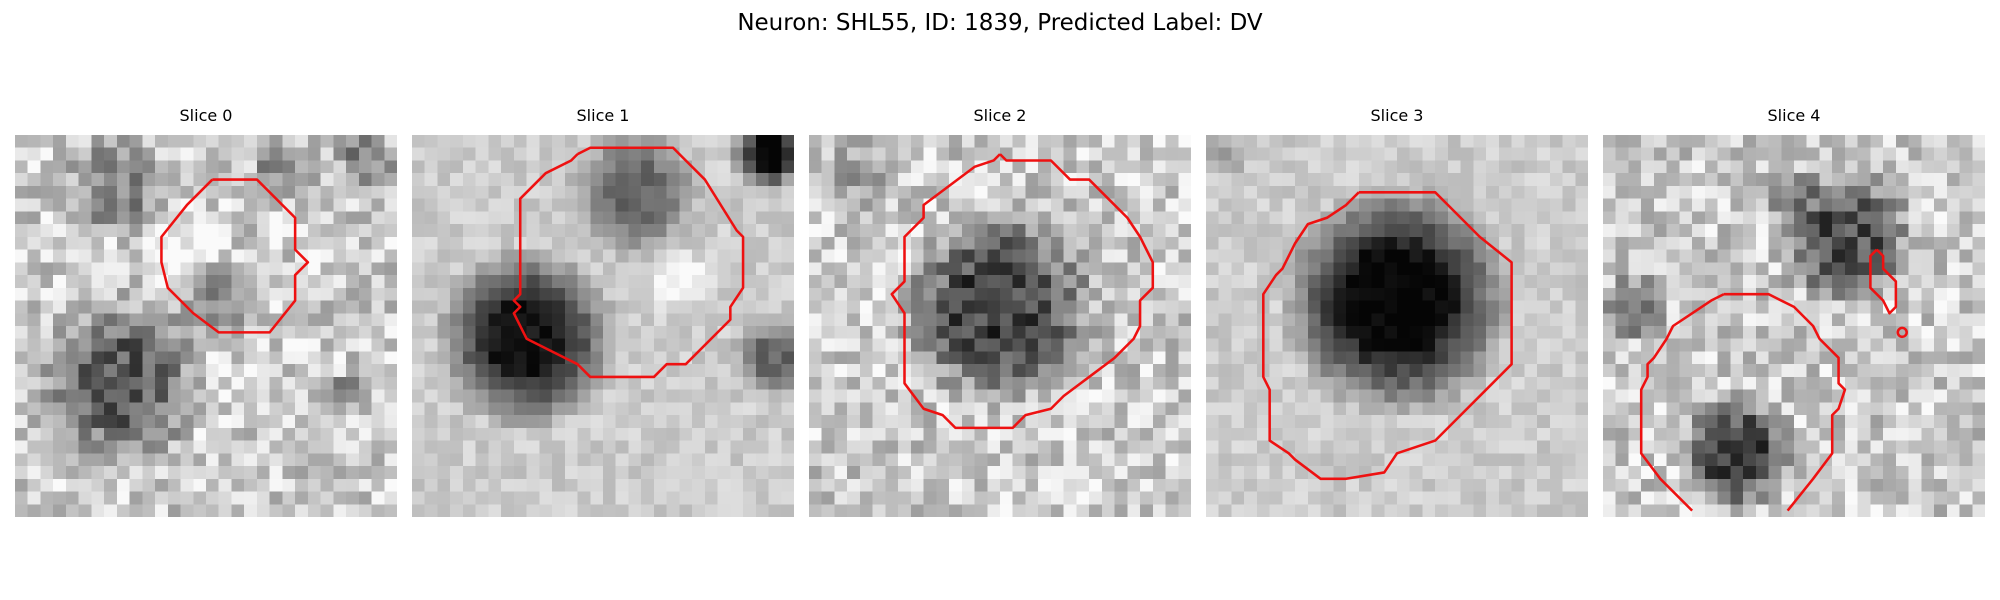  I want to click on slice-panel-3: Slice 3, so click(1397, 313).